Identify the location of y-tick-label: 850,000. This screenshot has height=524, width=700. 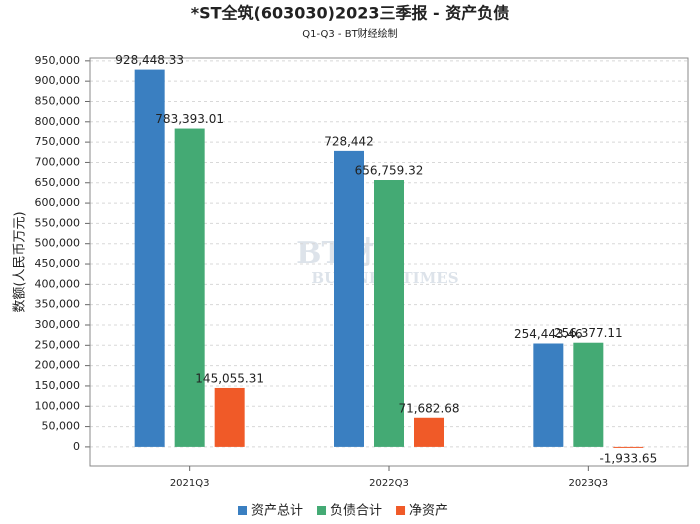
(58, 100).